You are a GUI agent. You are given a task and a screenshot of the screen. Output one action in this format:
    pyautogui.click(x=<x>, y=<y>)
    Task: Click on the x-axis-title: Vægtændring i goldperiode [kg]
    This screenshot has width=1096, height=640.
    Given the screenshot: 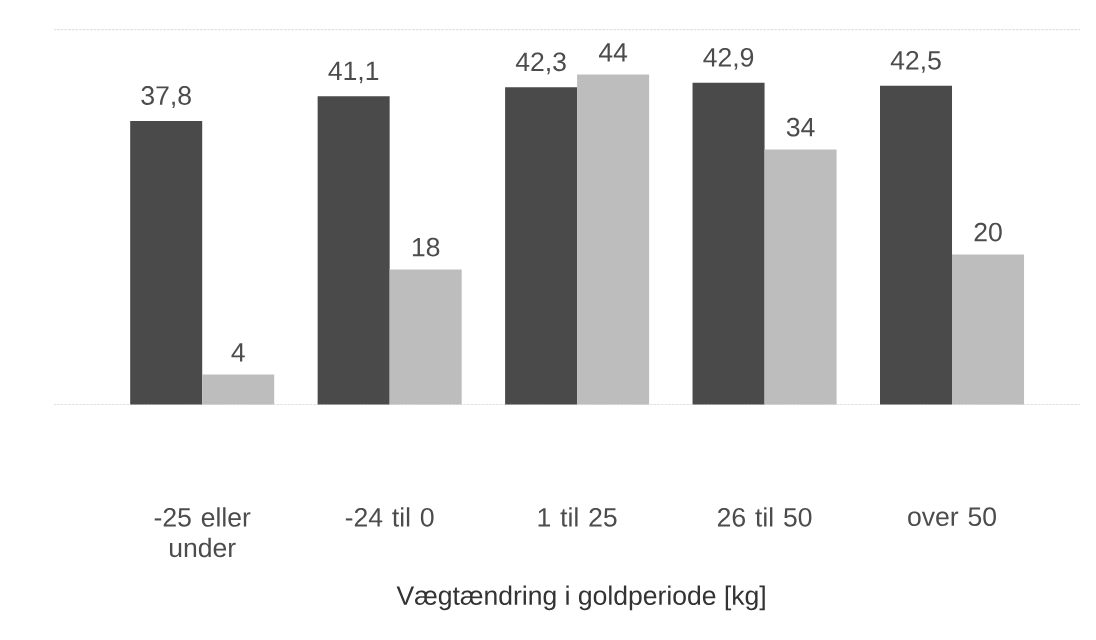 What is the action you would take?
    pyautogui.click(x=580, y=598)
    